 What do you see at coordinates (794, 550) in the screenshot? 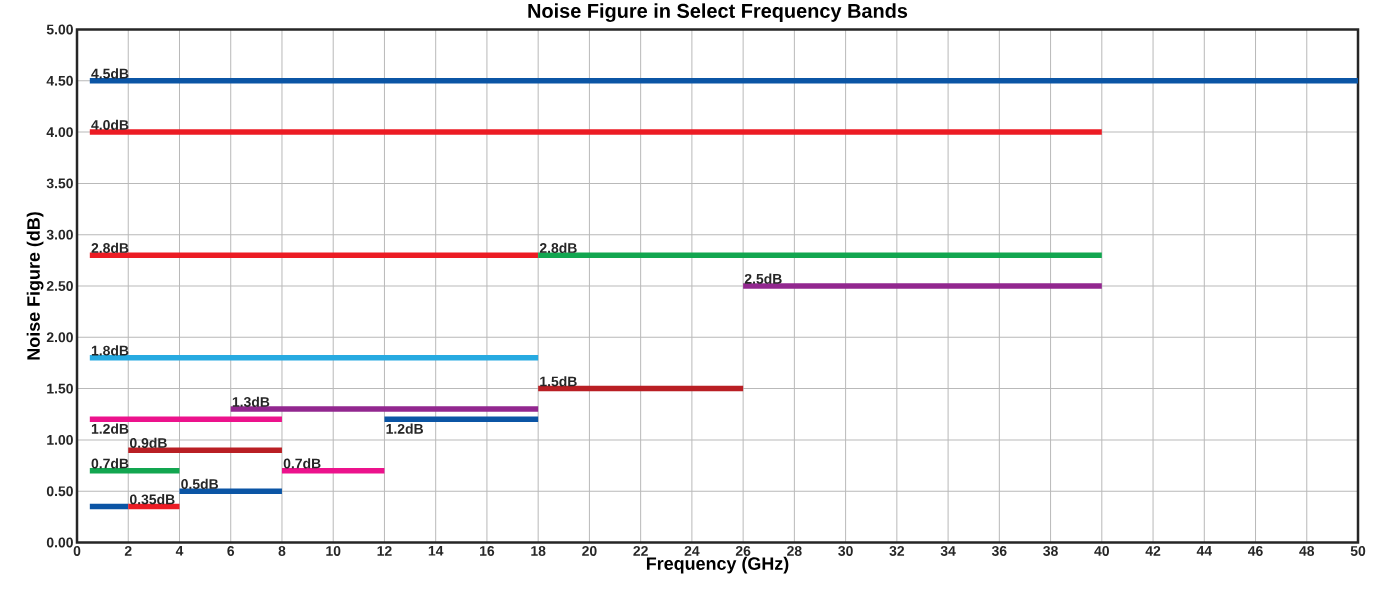
I see `x-tick-label: 28` at bounding box center [794, 550].